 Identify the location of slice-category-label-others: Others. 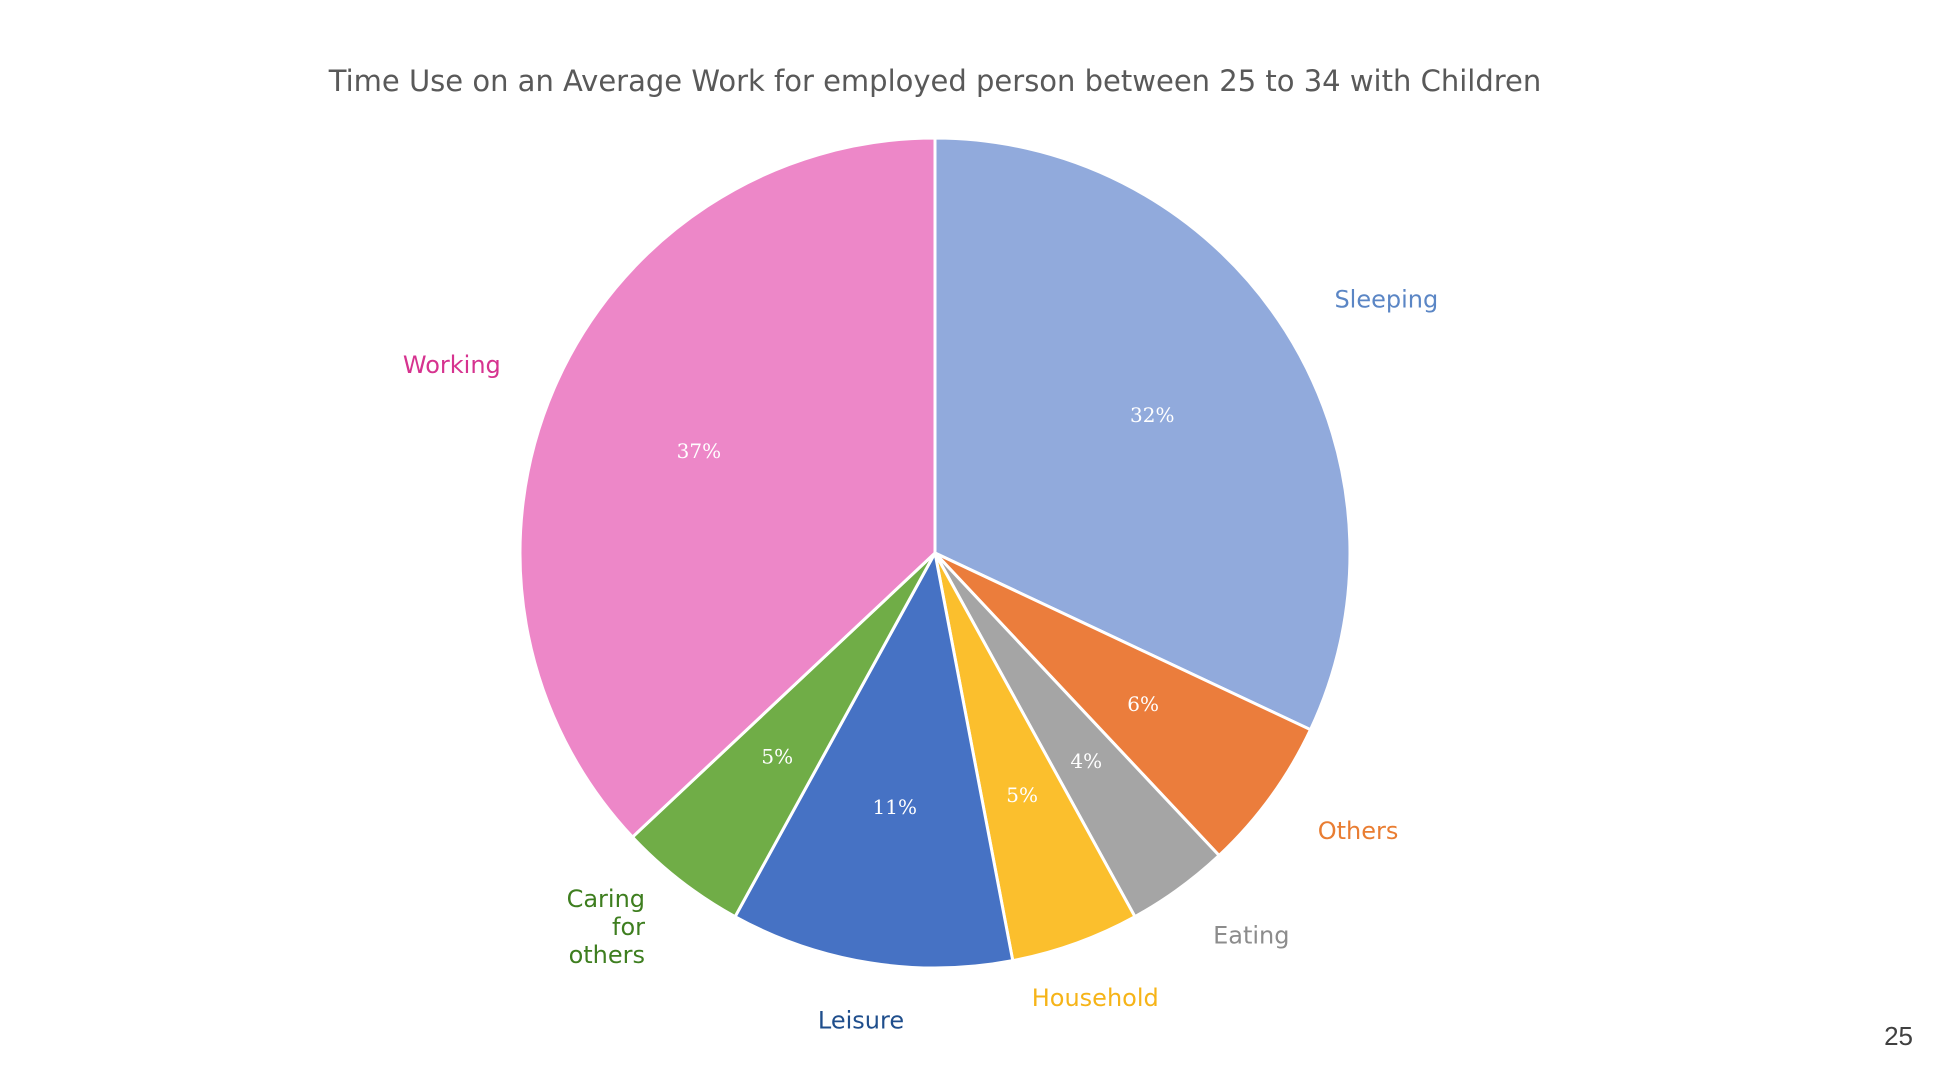
(1358, 831).